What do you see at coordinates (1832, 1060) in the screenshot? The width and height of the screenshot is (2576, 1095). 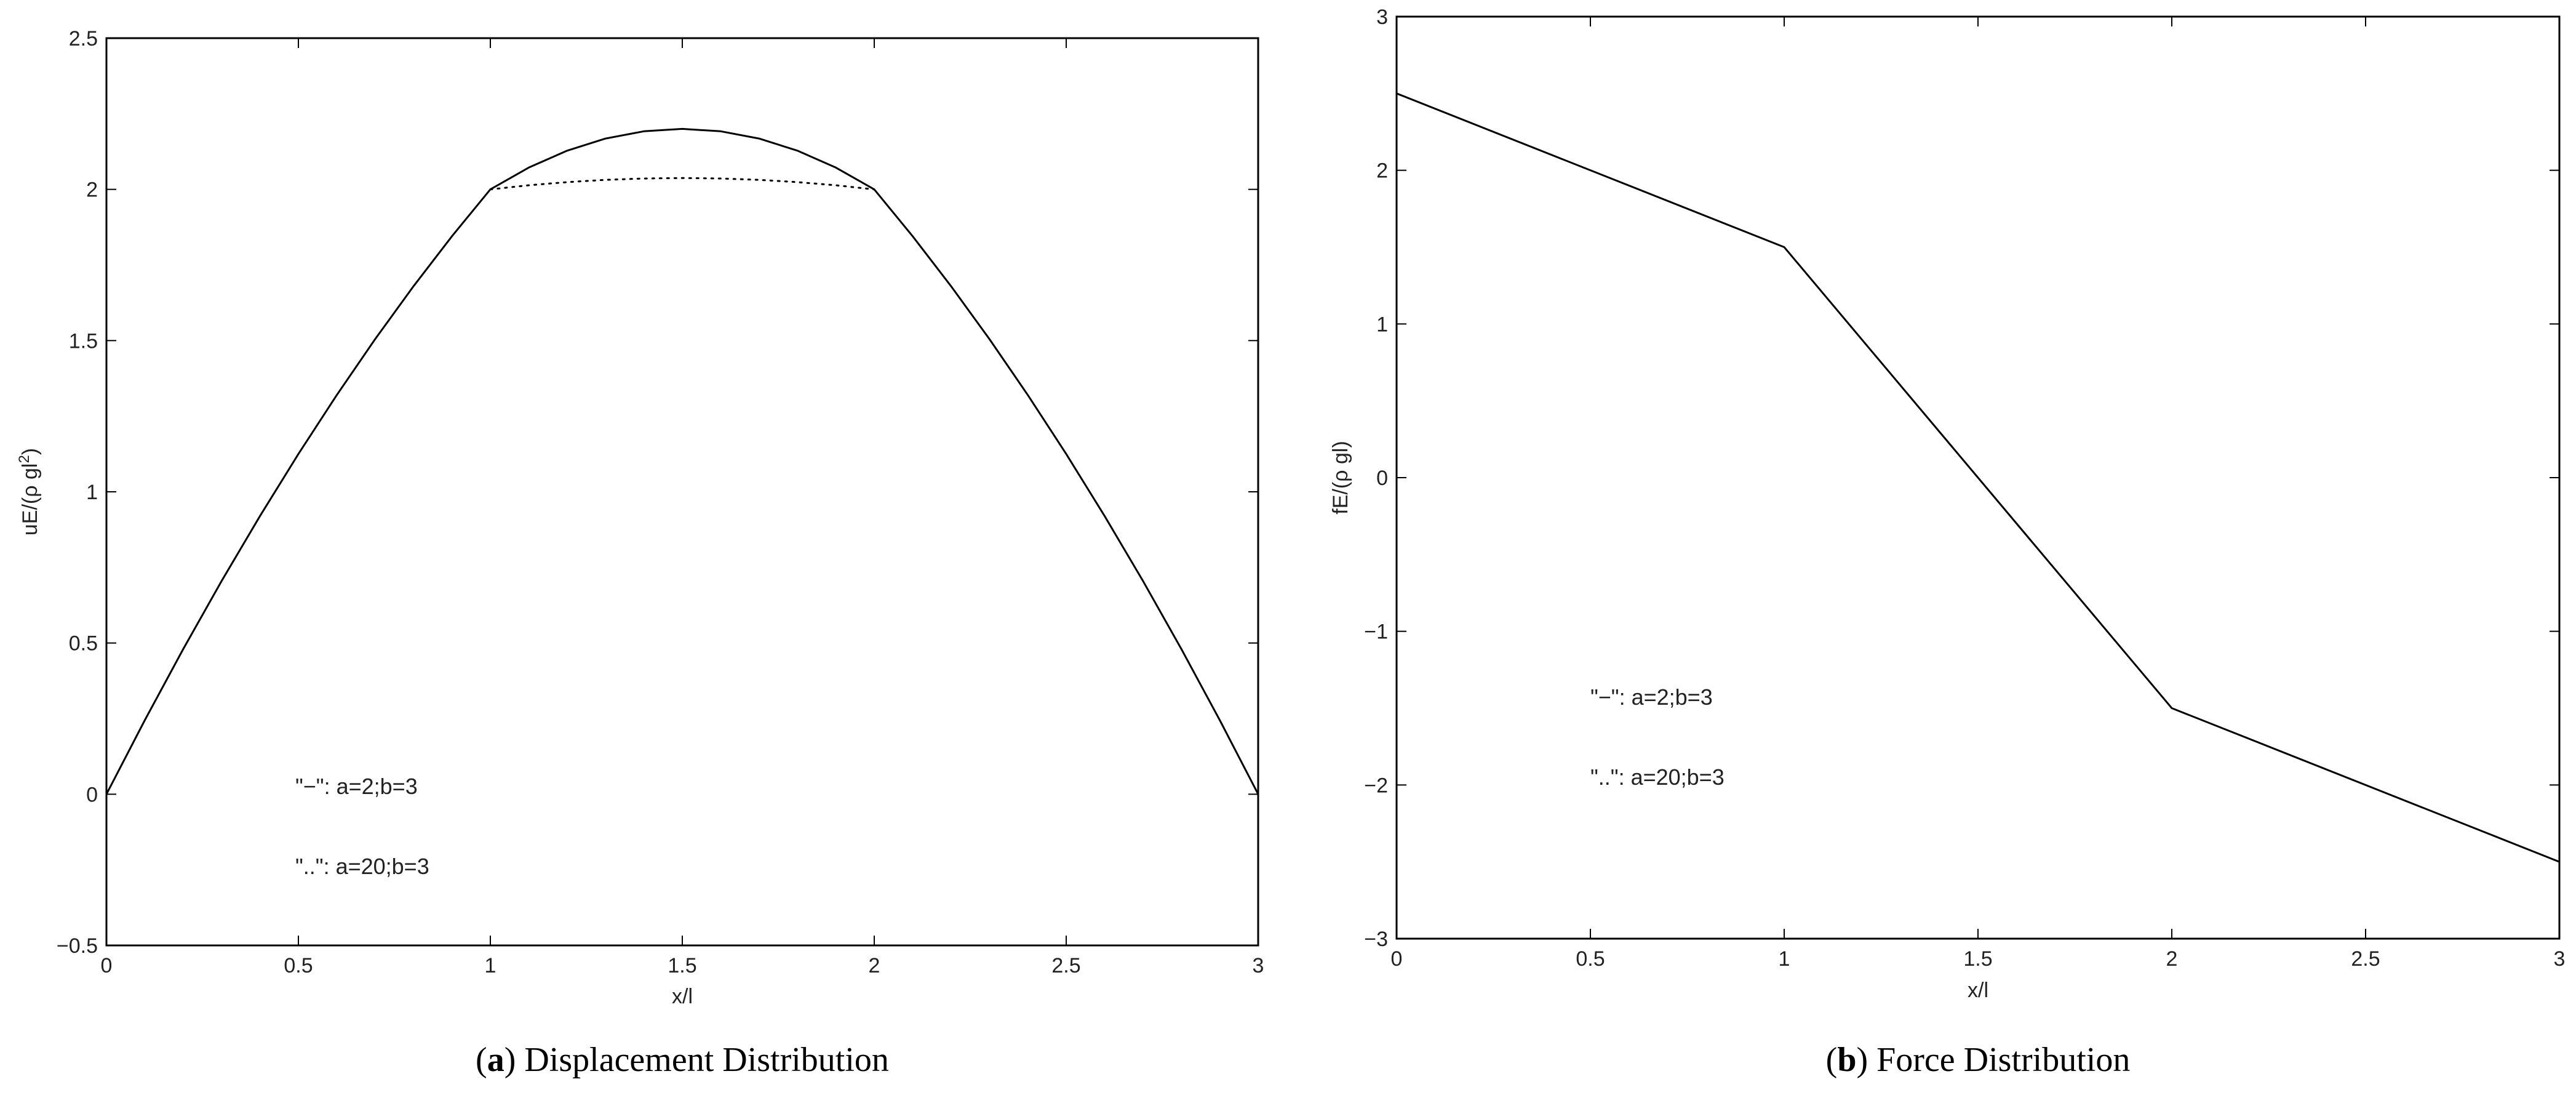 I see `caption-b-open: (` at bounding box center [1832, 1060].